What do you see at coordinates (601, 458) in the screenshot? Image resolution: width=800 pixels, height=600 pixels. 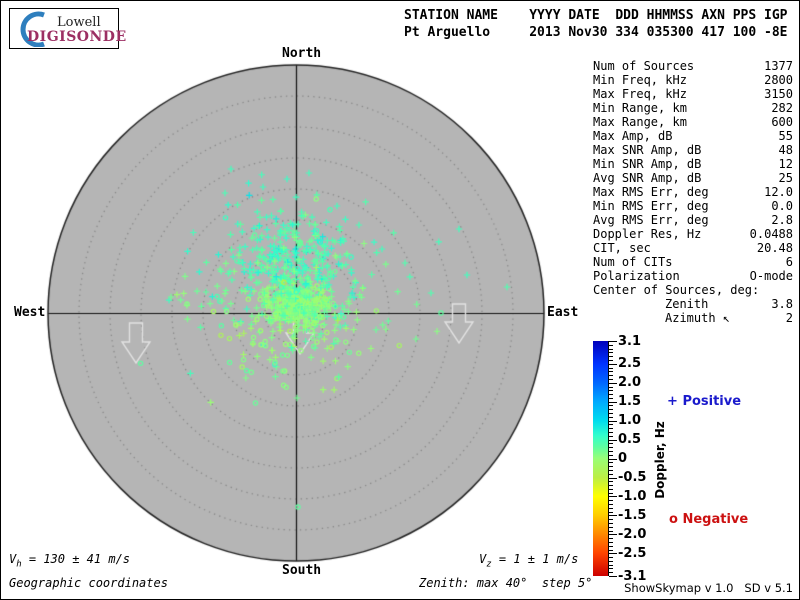 I see `colorbar-gradient` at bounding box center [601, 458].